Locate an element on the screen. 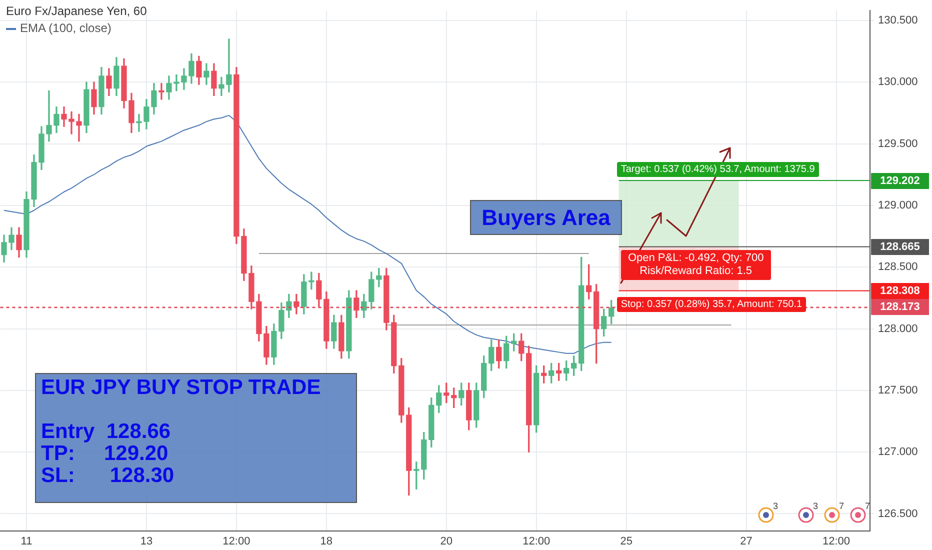  band-label: Stop: 0.357 (0.28%) 35.7, Amount: 750.1 is located at coordinates (711, 304).